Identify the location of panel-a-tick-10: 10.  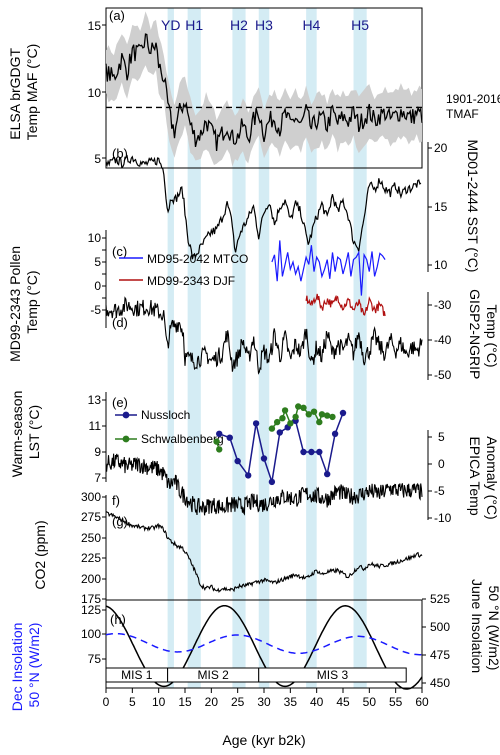
(95, 93).